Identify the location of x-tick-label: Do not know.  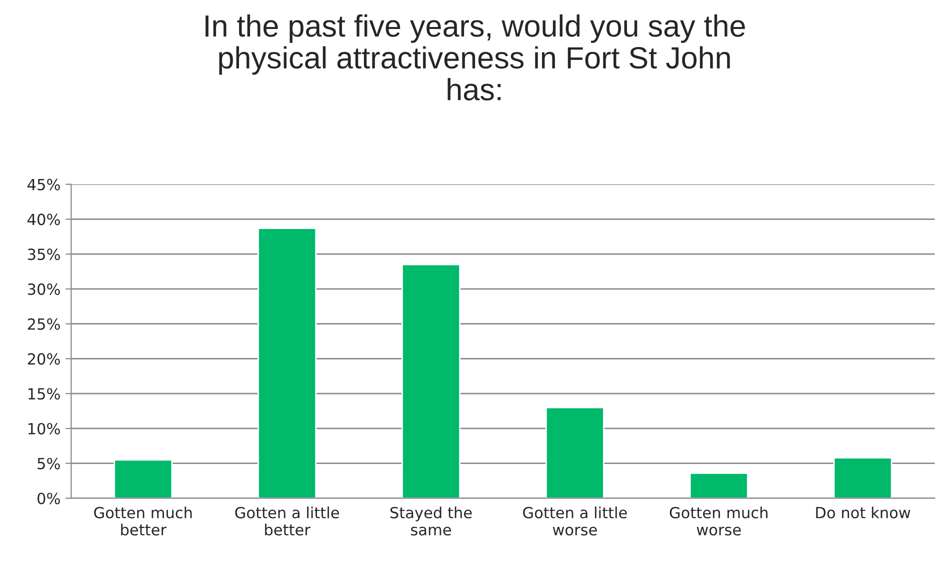
(863, 512).